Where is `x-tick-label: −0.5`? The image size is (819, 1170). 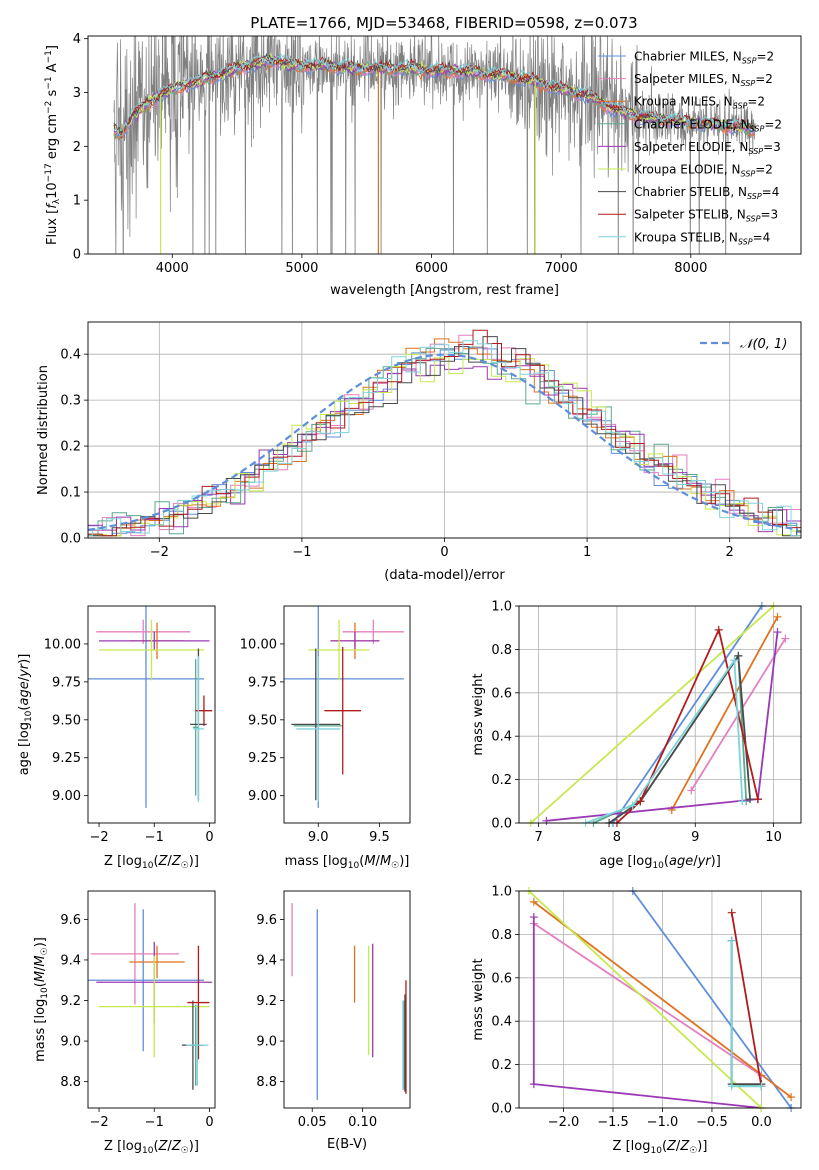
x-tick-label: −0.5 is located at coordinates (712, 1122).